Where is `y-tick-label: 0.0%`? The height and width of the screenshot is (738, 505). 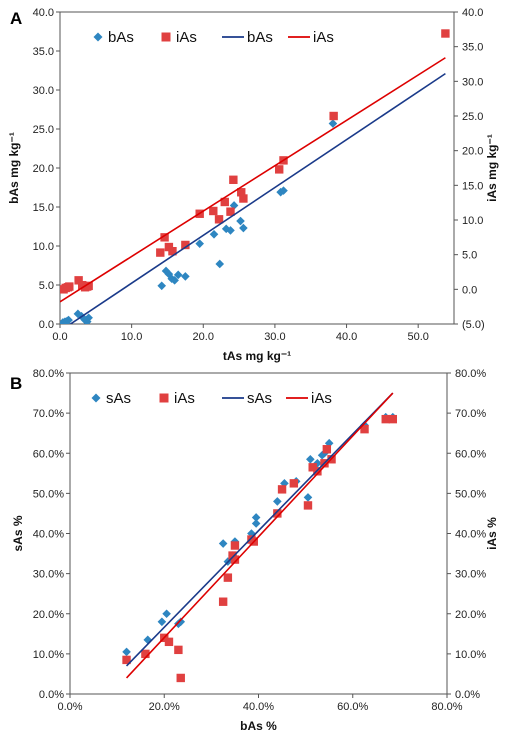
y-tick-label: 0.0% is located at coordinates (51, 695).